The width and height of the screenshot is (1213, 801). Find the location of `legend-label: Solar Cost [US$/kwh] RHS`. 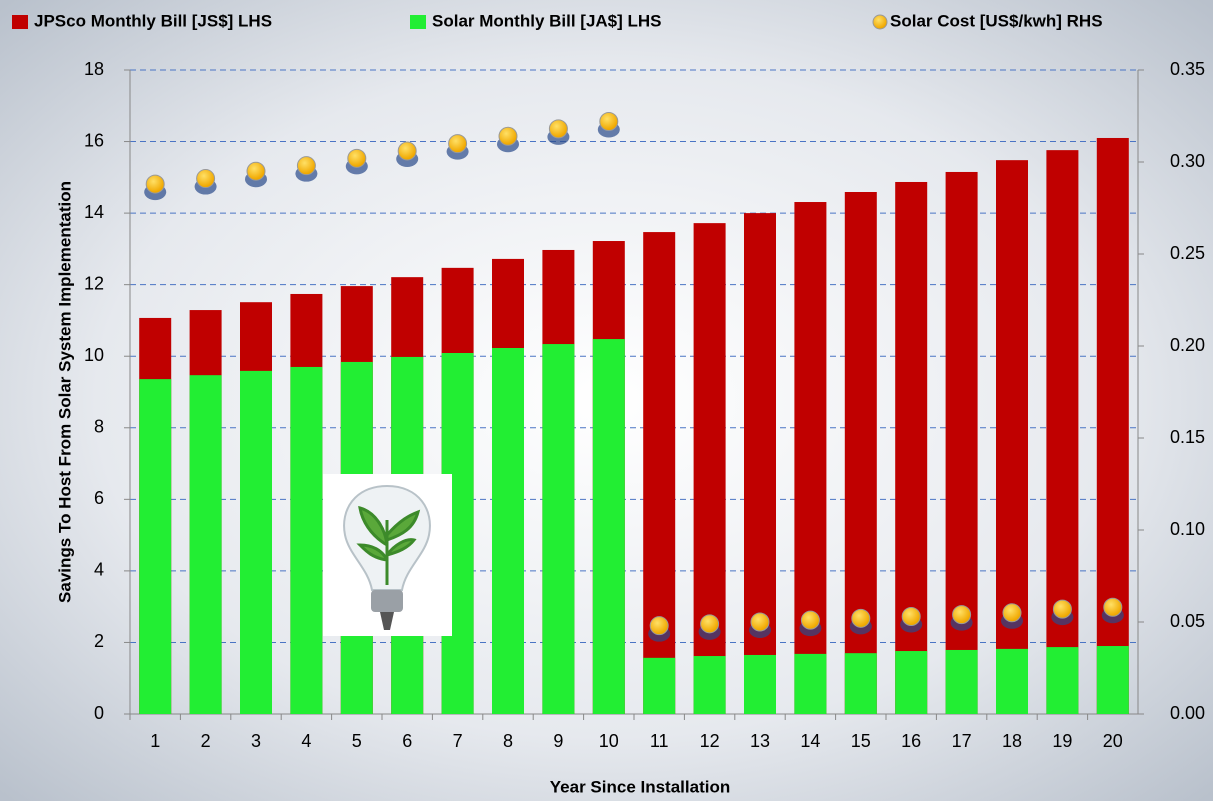

legend-label: Solar Cost [US$/kwh] RHS is located at coordinates (996, 20).